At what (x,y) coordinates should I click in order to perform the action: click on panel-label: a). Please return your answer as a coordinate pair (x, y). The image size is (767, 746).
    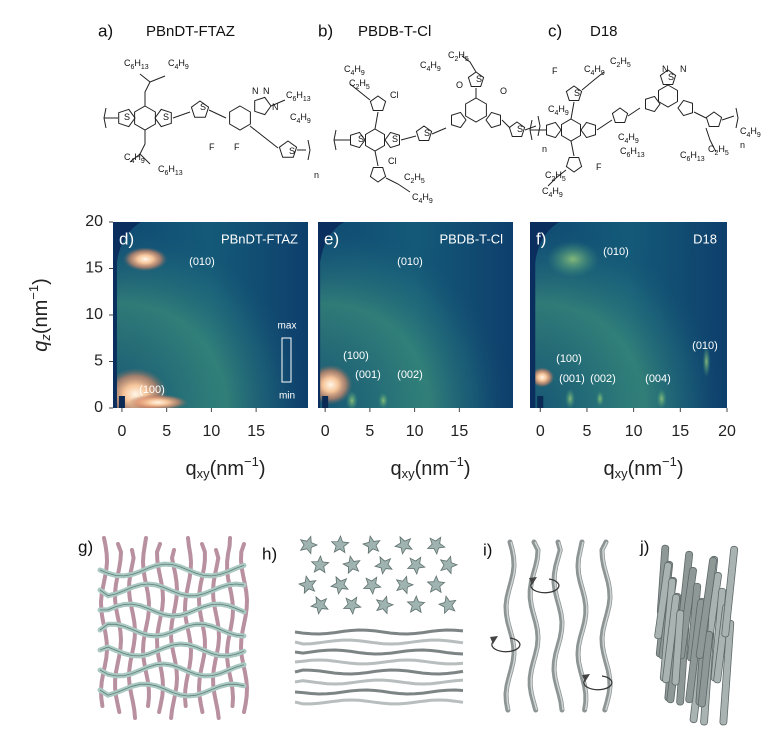
    Looking at the image, I should click on (105, 30).